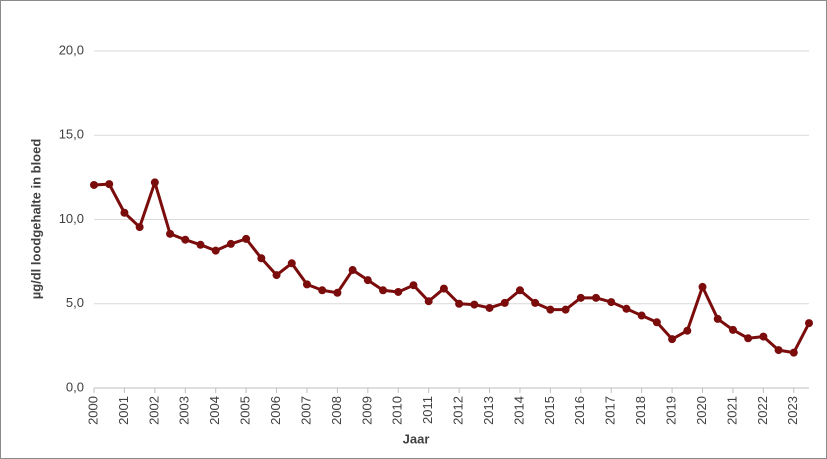  Describe the element at coordinates (640, 410) in the screenshot. I see `x-tick-label: 2018` at that location.